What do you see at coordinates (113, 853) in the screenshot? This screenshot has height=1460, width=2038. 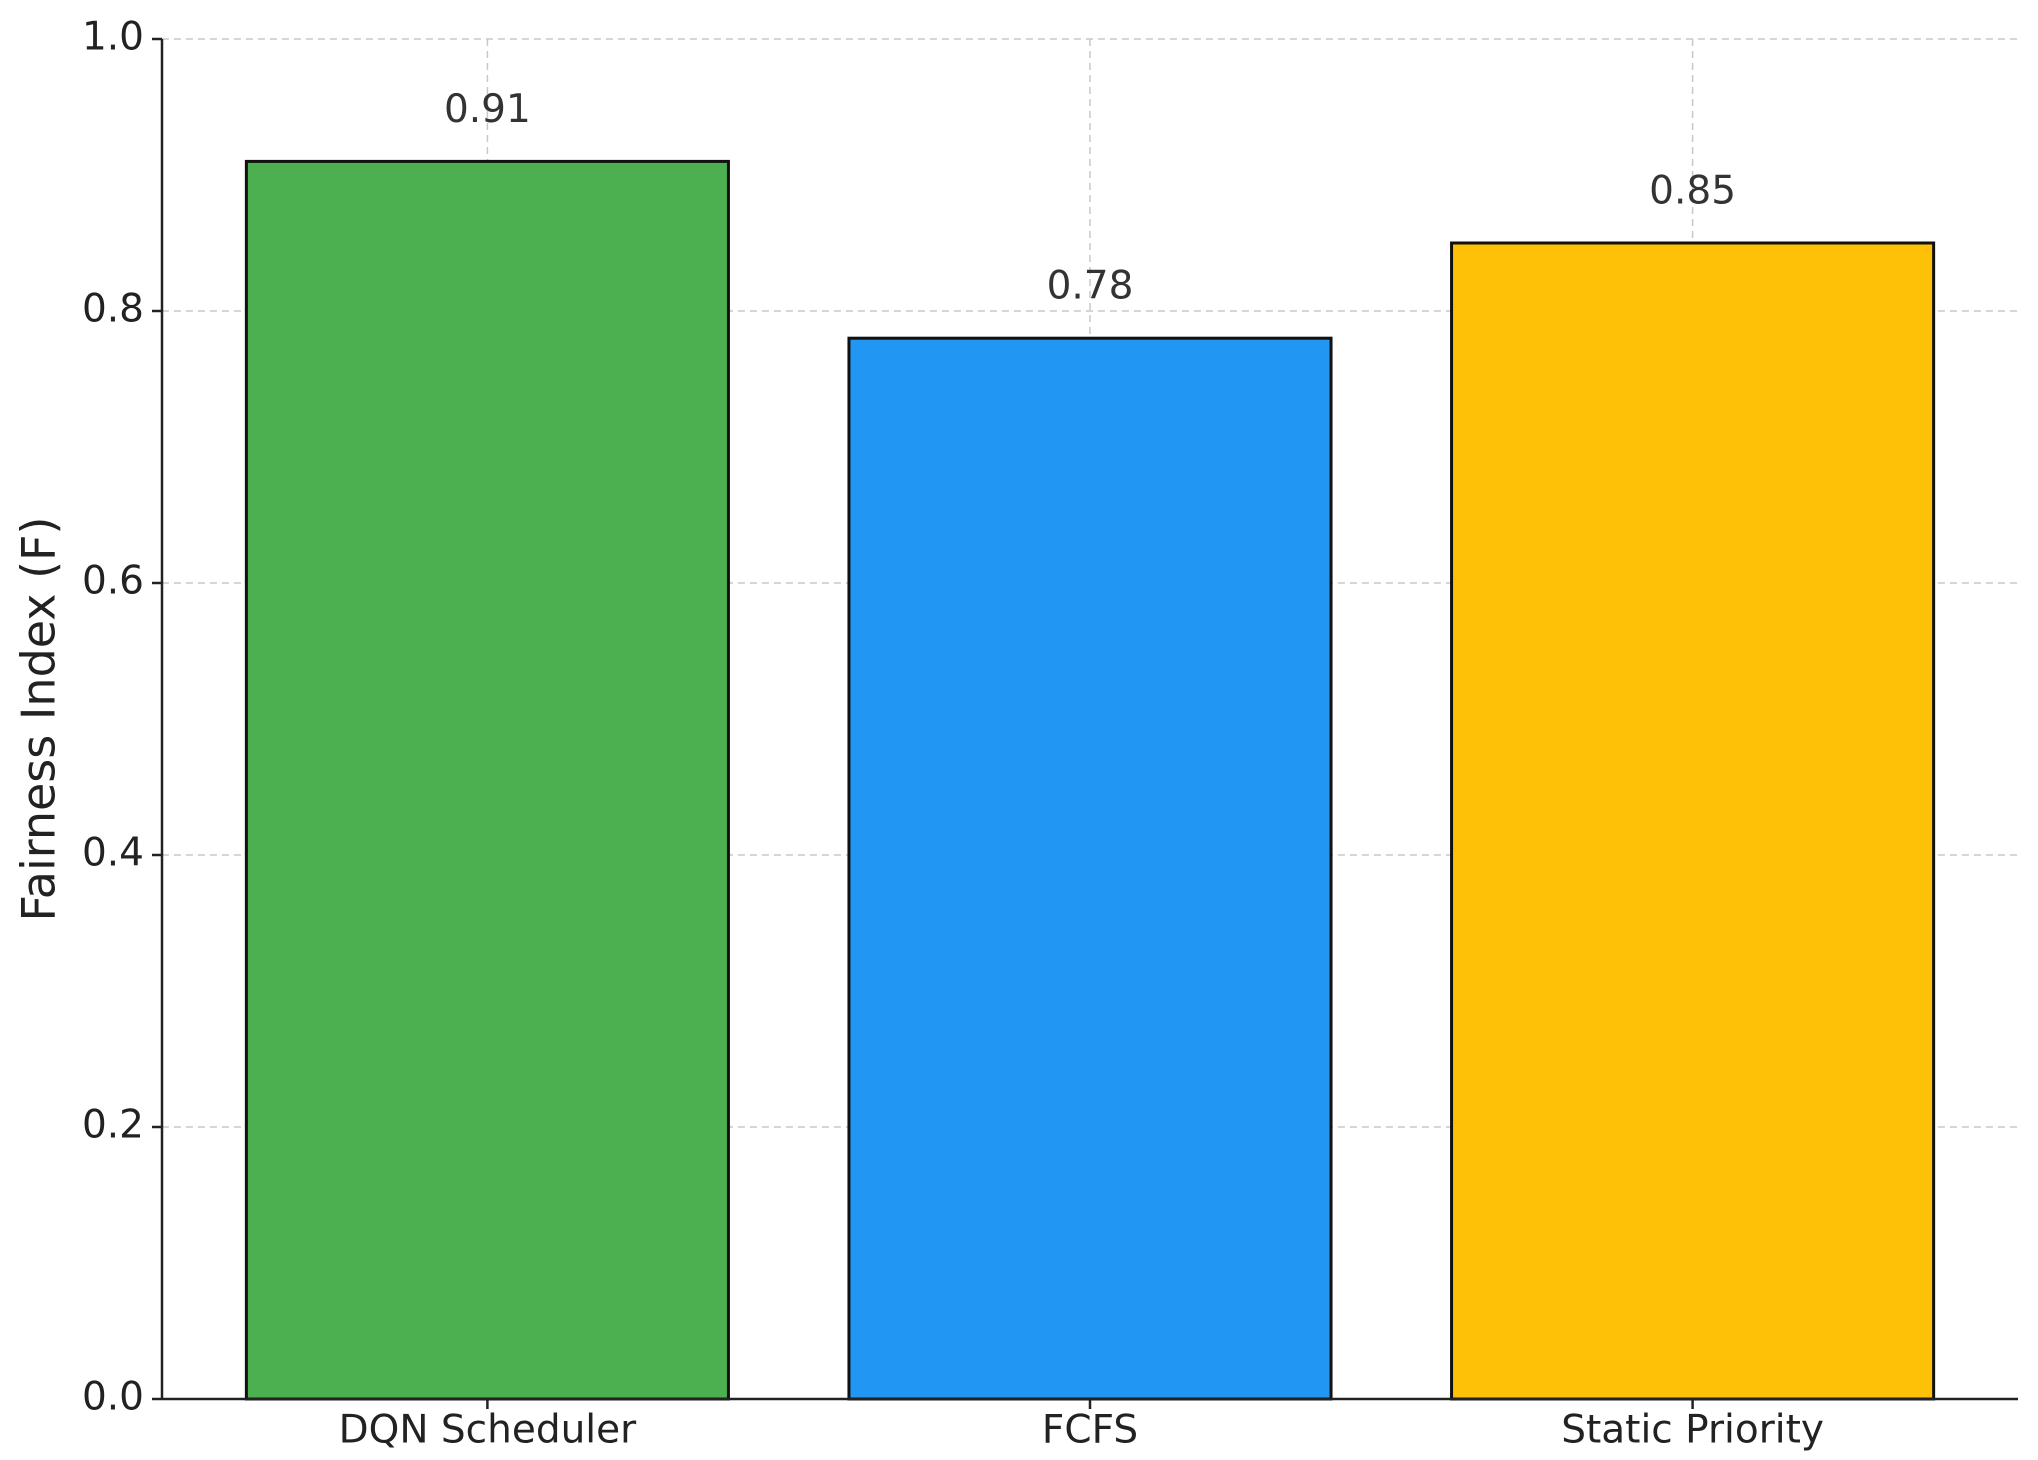 I see `y-tick-label: 0.4` at bounding box center [113, 853].